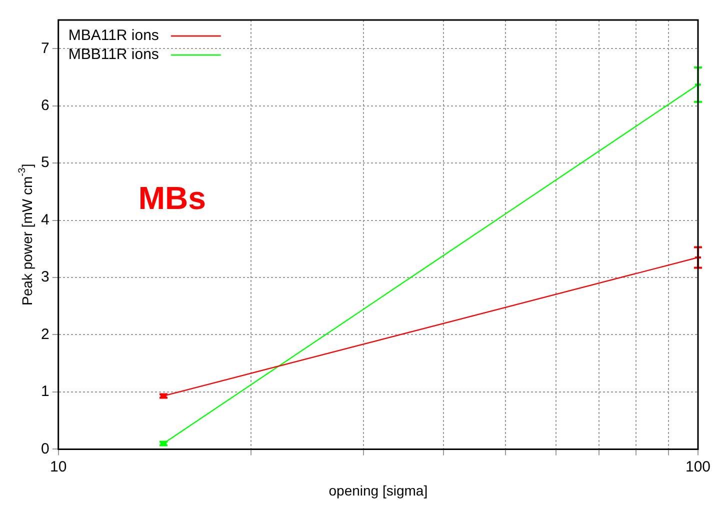  I want to click on y-axis-title: Peak power [mW cm-3], so click(26, 235).